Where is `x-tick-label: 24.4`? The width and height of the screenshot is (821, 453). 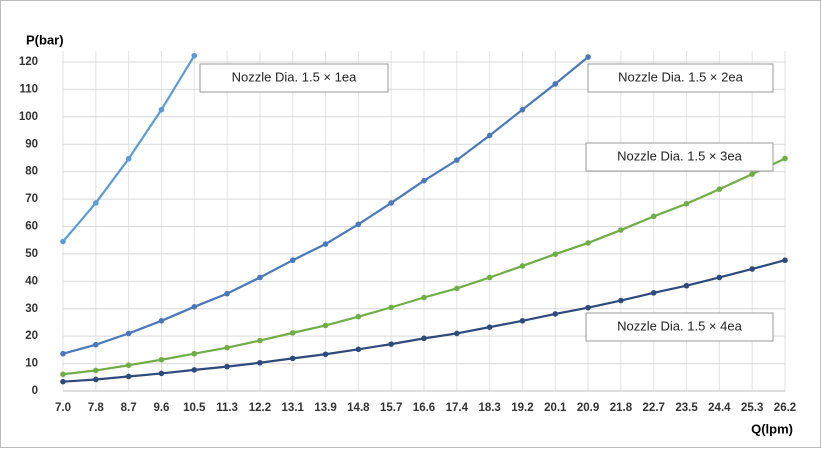
x-tick-label: 24.4 is located at coordinates (719, 408).